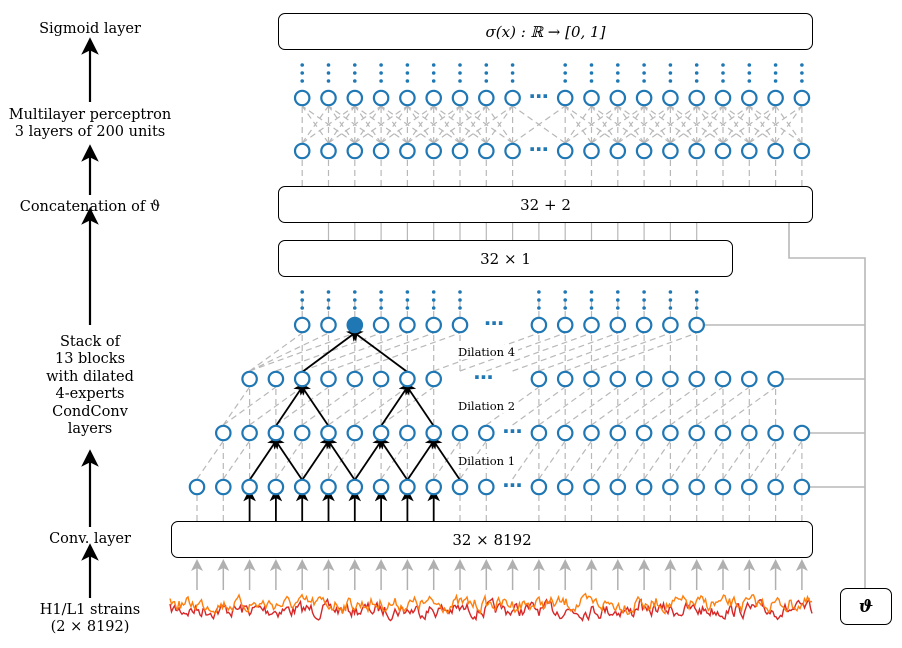 This screenshot has width=902, height=648. What do you see at coordinates (484, 377) in the screenshot?
I see `r3-ellipsis: ⋯` at bounding box center [484, 377].